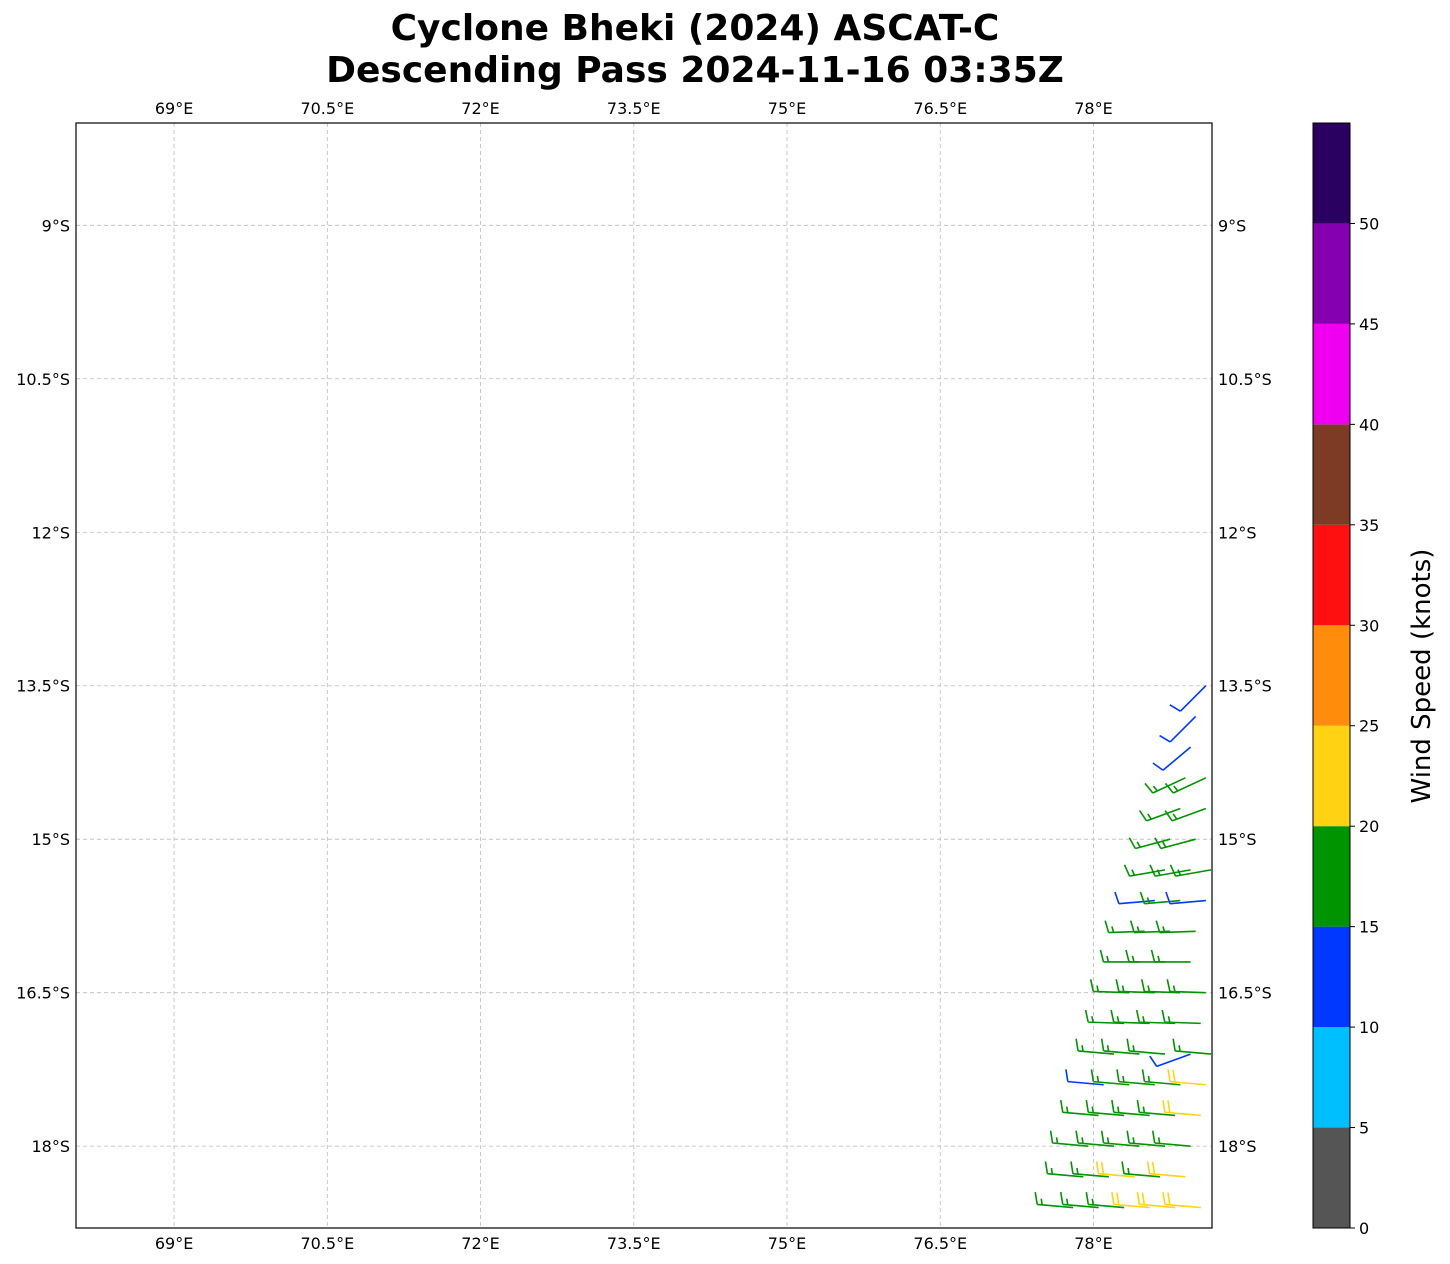  What do you see at coordinates (1369, 223) in the screenshot?
I see `colorbar-tick-label: 50` at bounding box center [1369, 223].